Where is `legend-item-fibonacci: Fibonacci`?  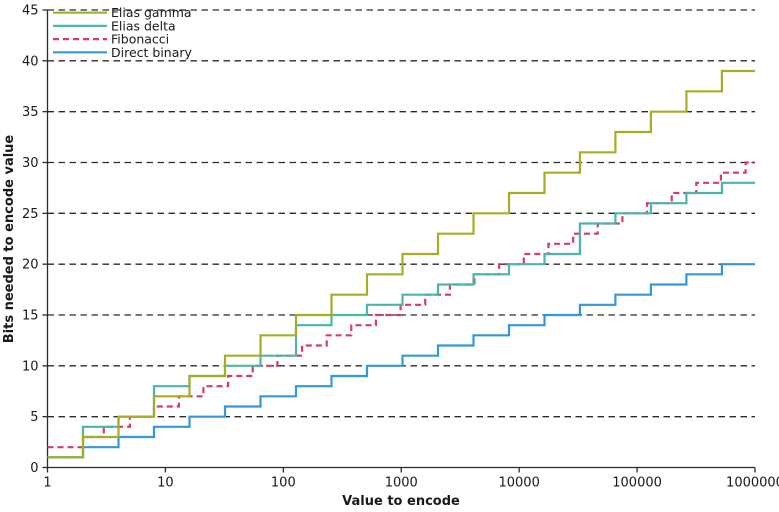 legend-item-fibonacci: Fibonacci is located at coordinates (111, 39).